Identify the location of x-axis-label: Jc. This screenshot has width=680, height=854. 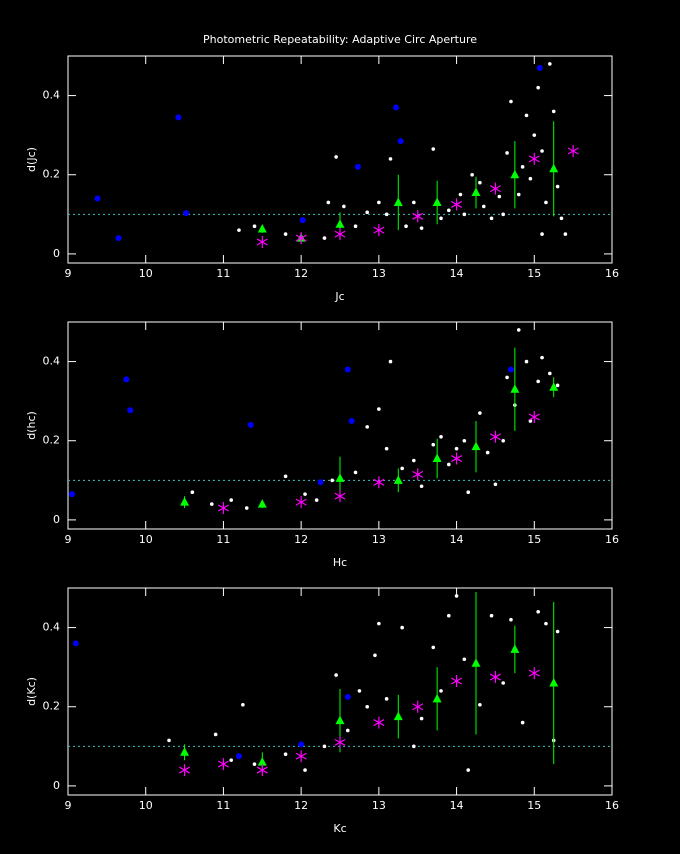
(339, 296).